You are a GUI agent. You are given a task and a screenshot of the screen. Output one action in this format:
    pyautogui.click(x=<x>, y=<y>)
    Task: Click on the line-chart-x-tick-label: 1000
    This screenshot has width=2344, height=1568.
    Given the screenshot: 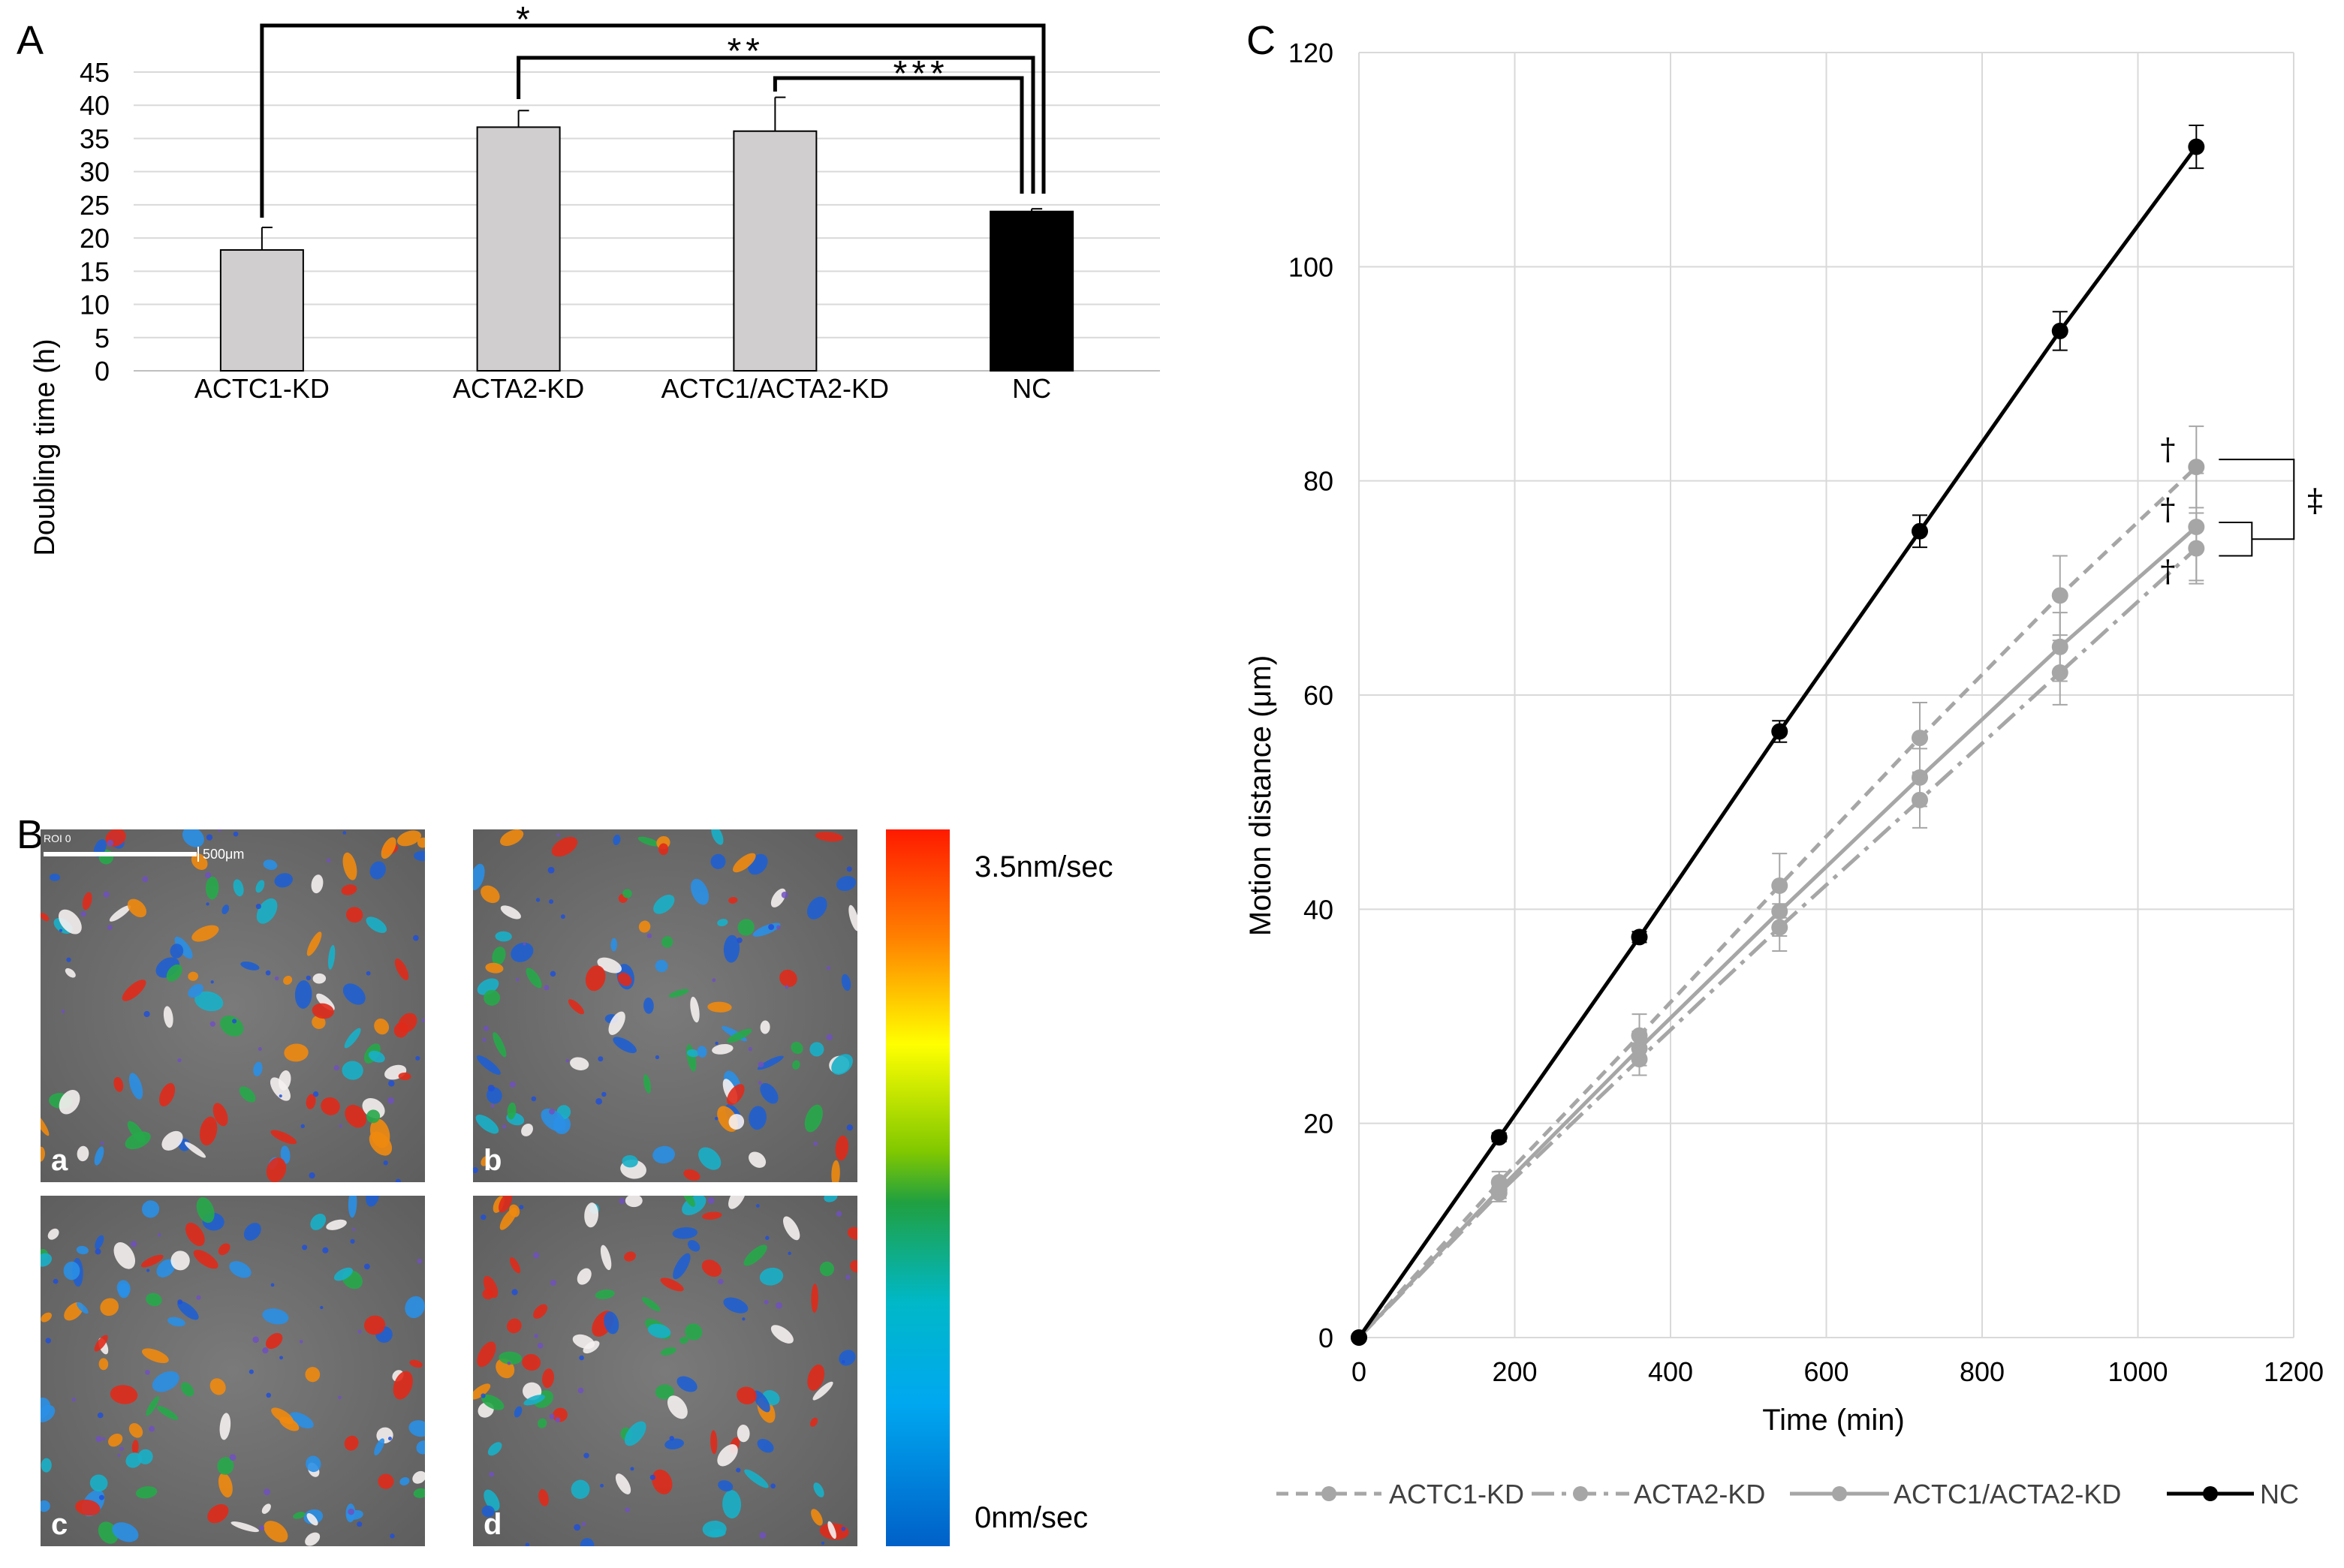 What is the action you would take?
    pyautogui.click(x=2138, y=1371)
    